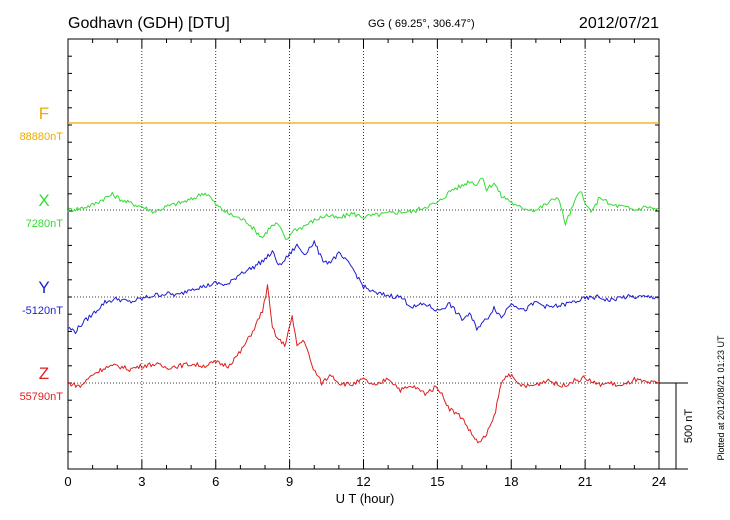 The height and width of the screenshot is (520, 730). What do you see at coordinates (42, 397) in the screenshot?
I see `series-baseline-z: 55790nT` at bounding box center [42, 397].